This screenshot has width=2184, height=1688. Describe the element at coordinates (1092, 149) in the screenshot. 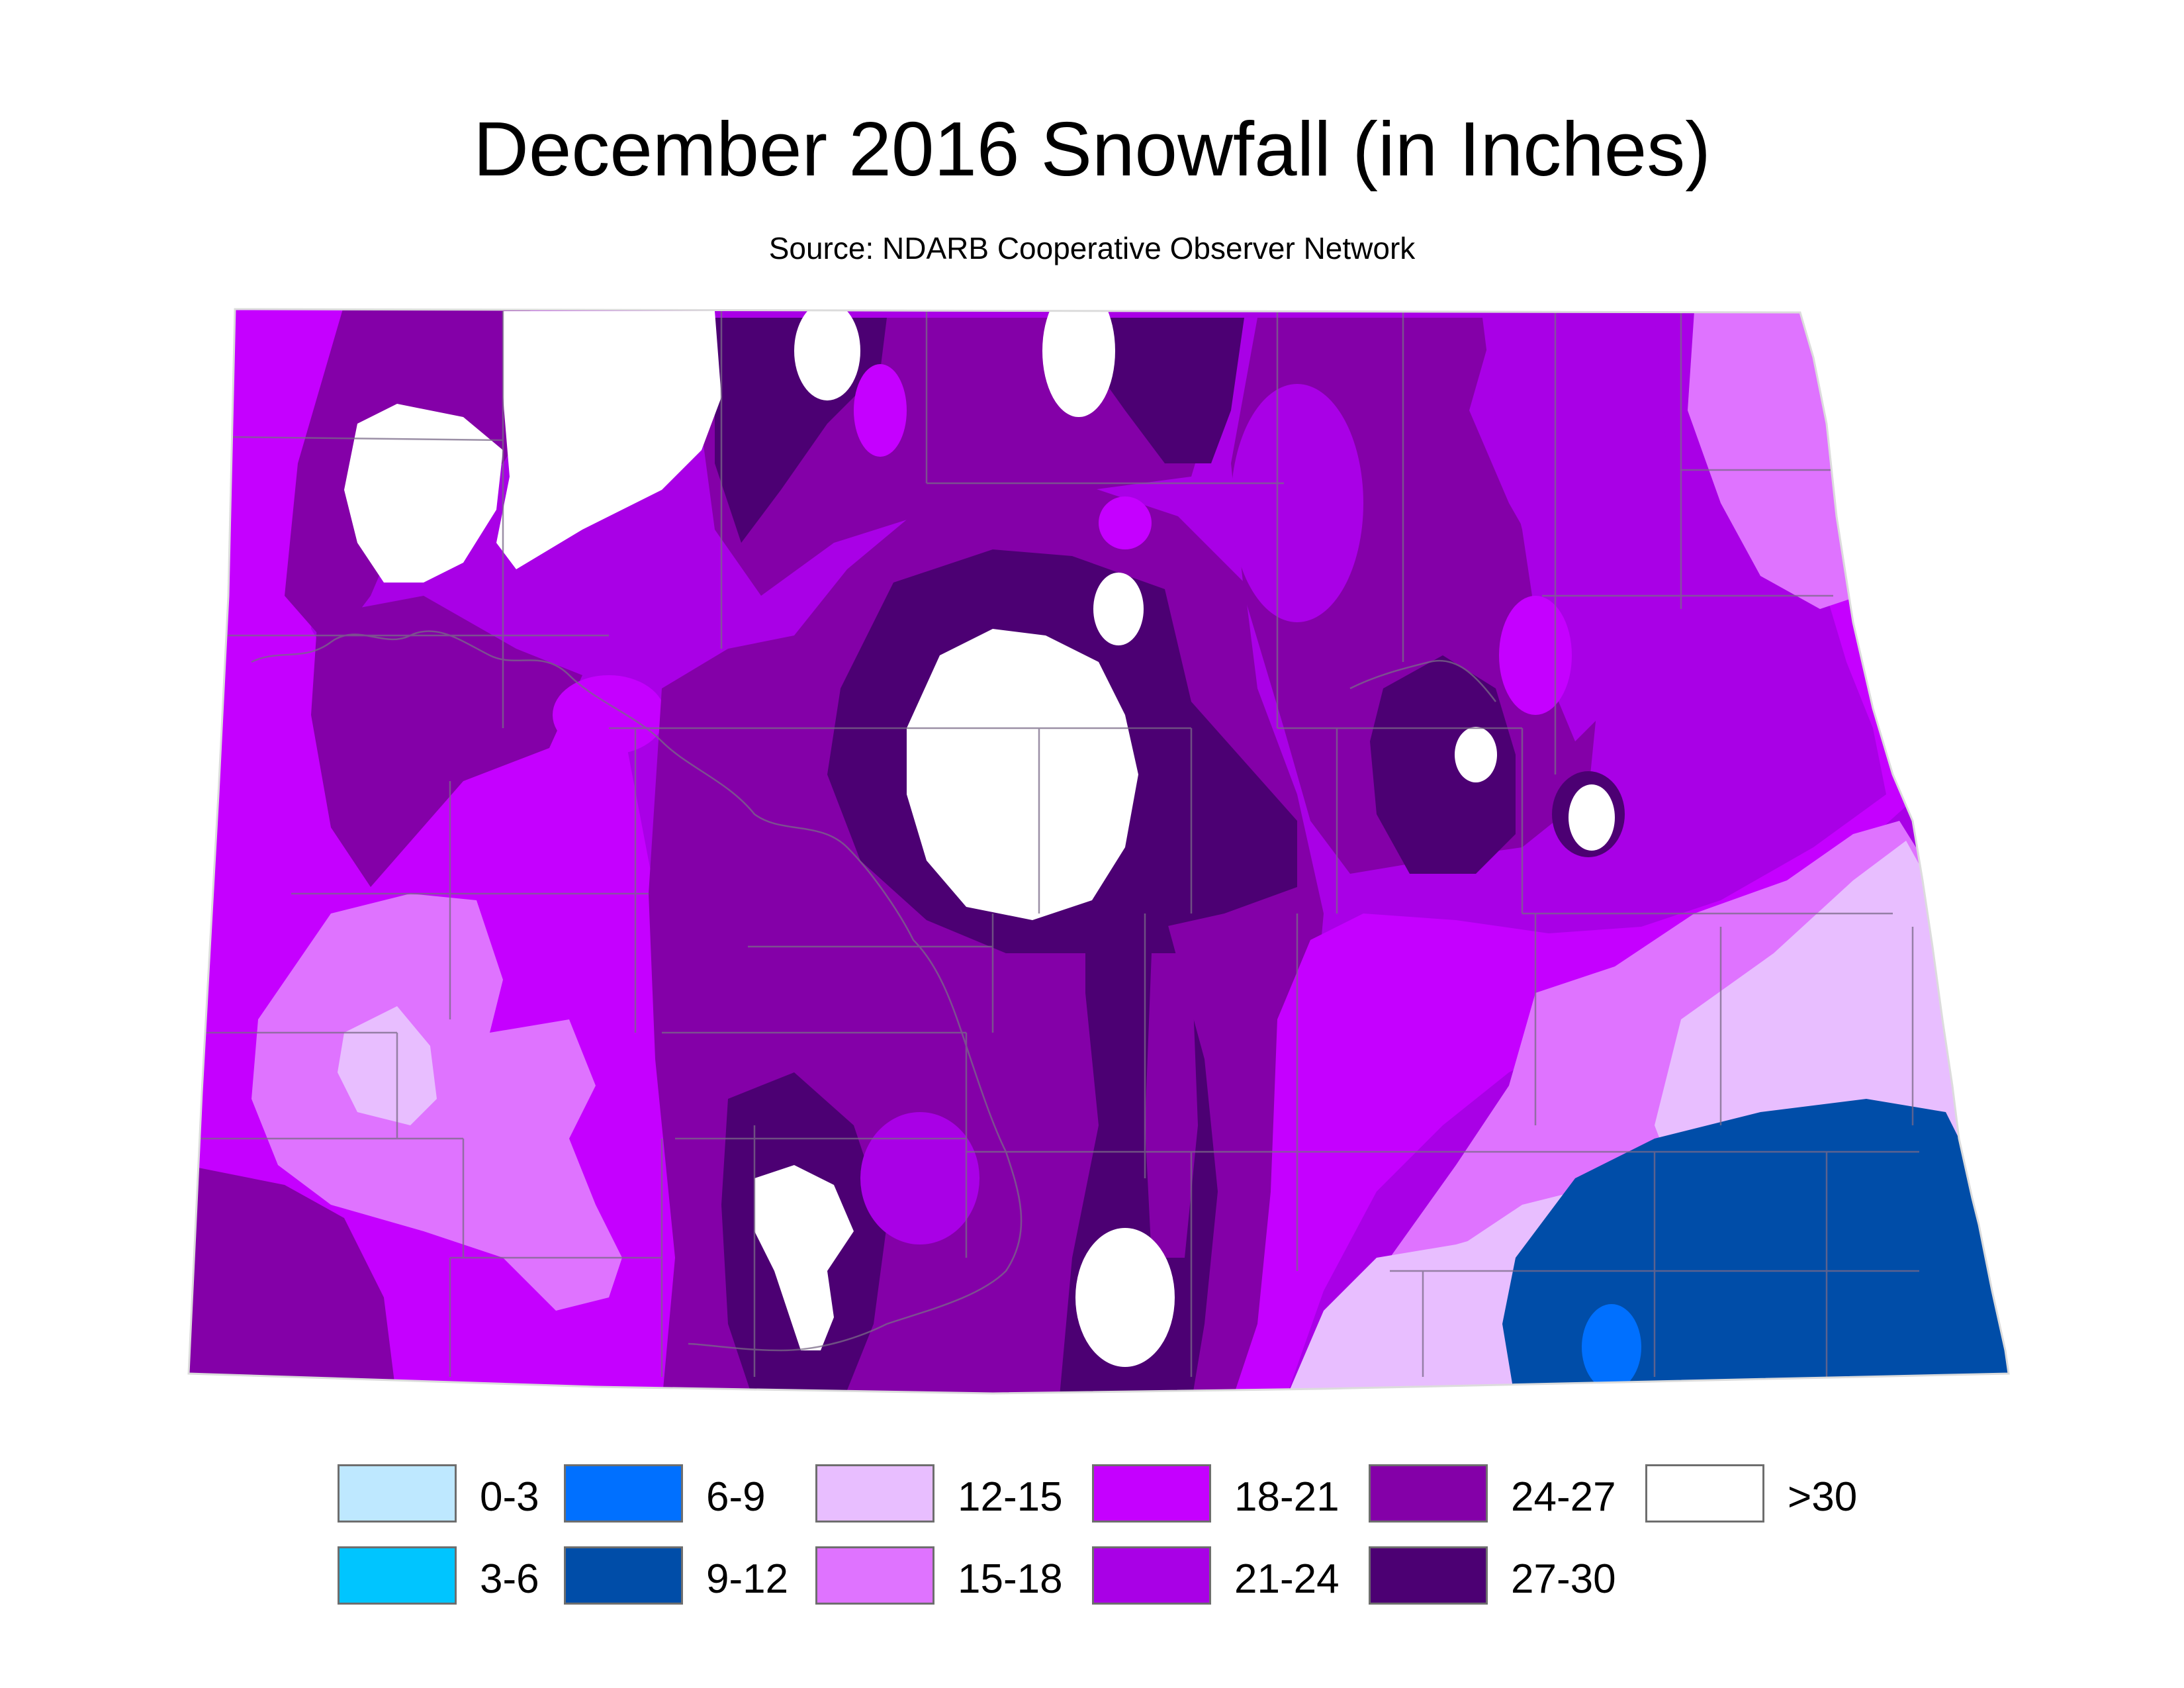

I see `map-title: December 2016 Snowfall (in Inches)` at that location.